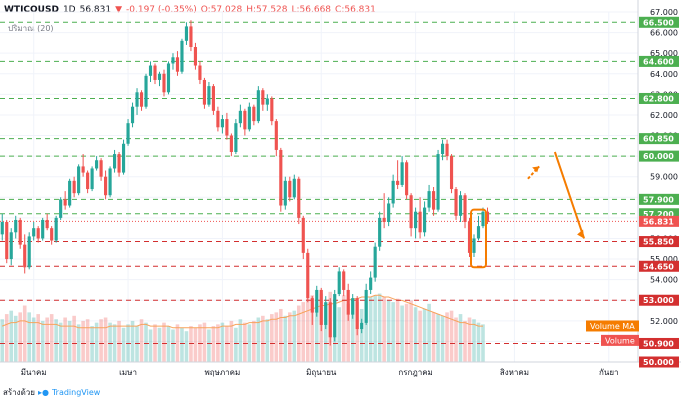 The width and height of the screenshot is (681, 402). I want to click on resistance-red-level-tag: 50.900, so click(658, 343).